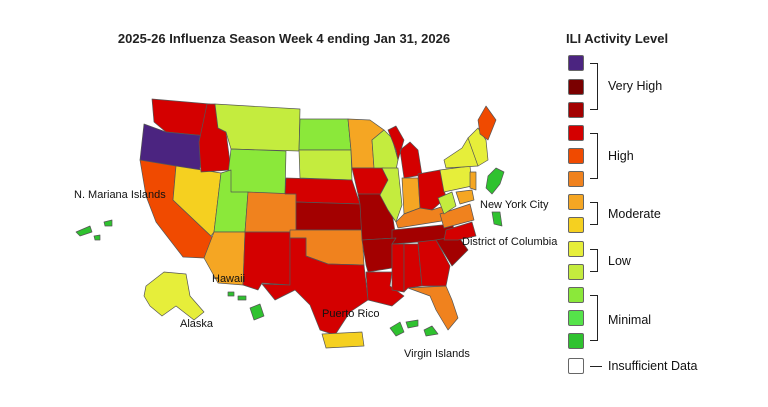 This screenshot has width=768, height=407. What do you see at coordinates (594, 86) in the screenshot?
I see `legend-bracket-very-high` at bounding box center [594, 86].